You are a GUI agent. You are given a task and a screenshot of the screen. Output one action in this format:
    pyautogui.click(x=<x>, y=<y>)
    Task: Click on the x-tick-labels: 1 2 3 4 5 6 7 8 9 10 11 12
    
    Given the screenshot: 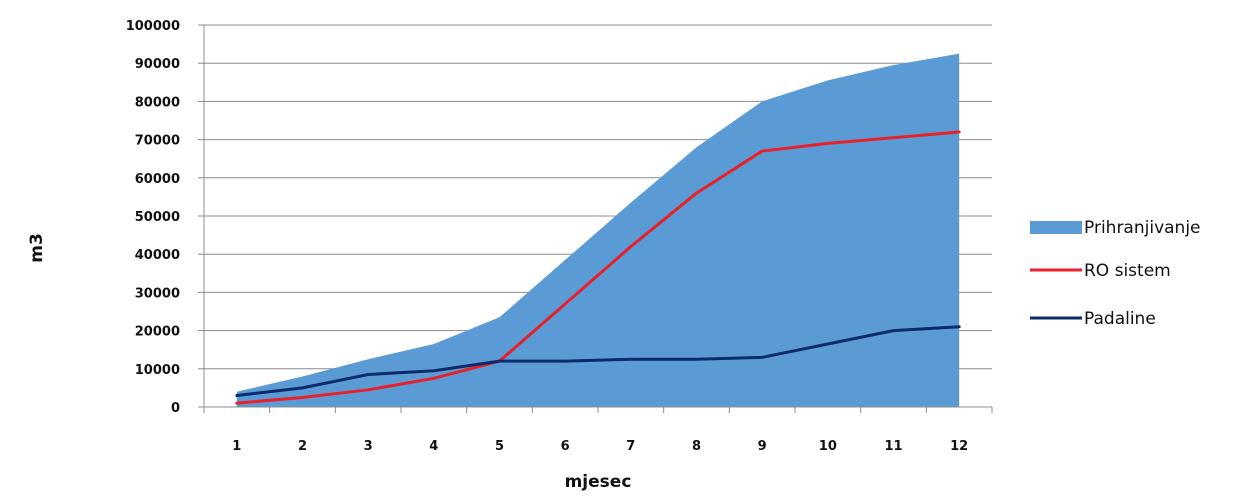 What is the action you would take?
    pyautogui.click(x=600, y=446)
    